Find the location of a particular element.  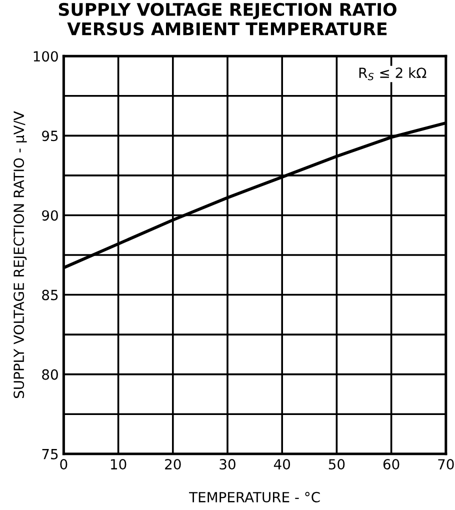

y-tick-label: 100 is located at coordinates (46, 56).